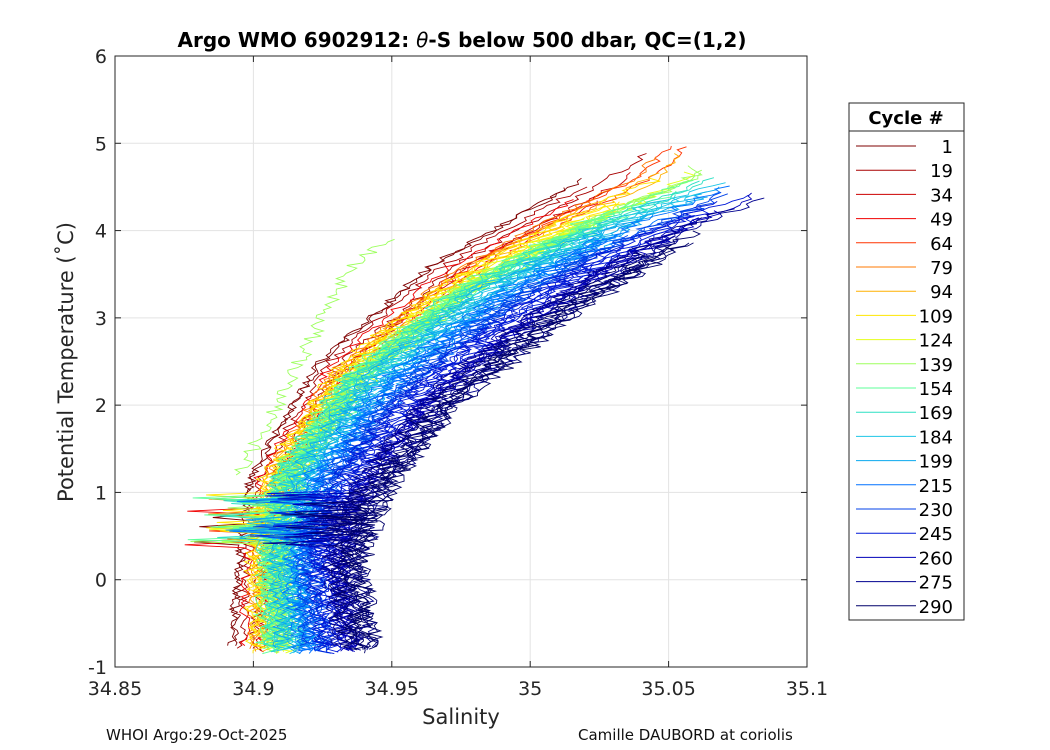 This screenshot has height=750, width=1050. Describe the element at coordinates (101, 581) in the screenshot. I see `y-tick-label: 0` at that location.